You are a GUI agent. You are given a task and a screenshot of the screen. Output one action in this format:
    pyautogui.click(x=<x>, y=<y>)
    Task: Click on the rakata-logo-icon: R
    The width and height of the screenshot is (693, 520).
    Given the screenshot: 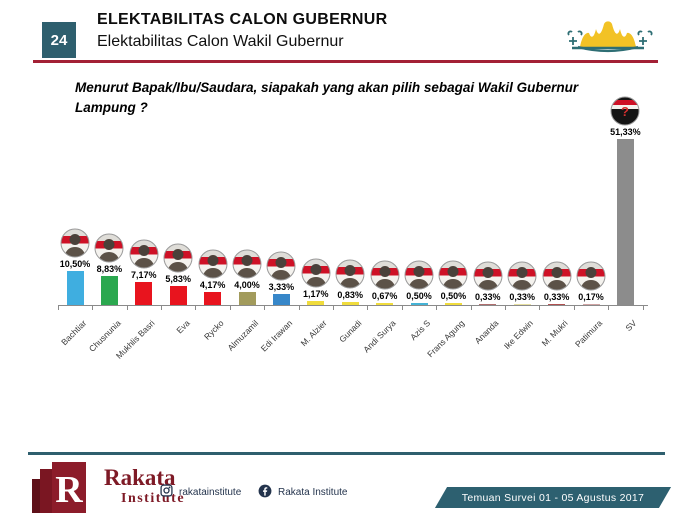 What is the action you would take?
    pyautogui.click(x=66, y=489)
    